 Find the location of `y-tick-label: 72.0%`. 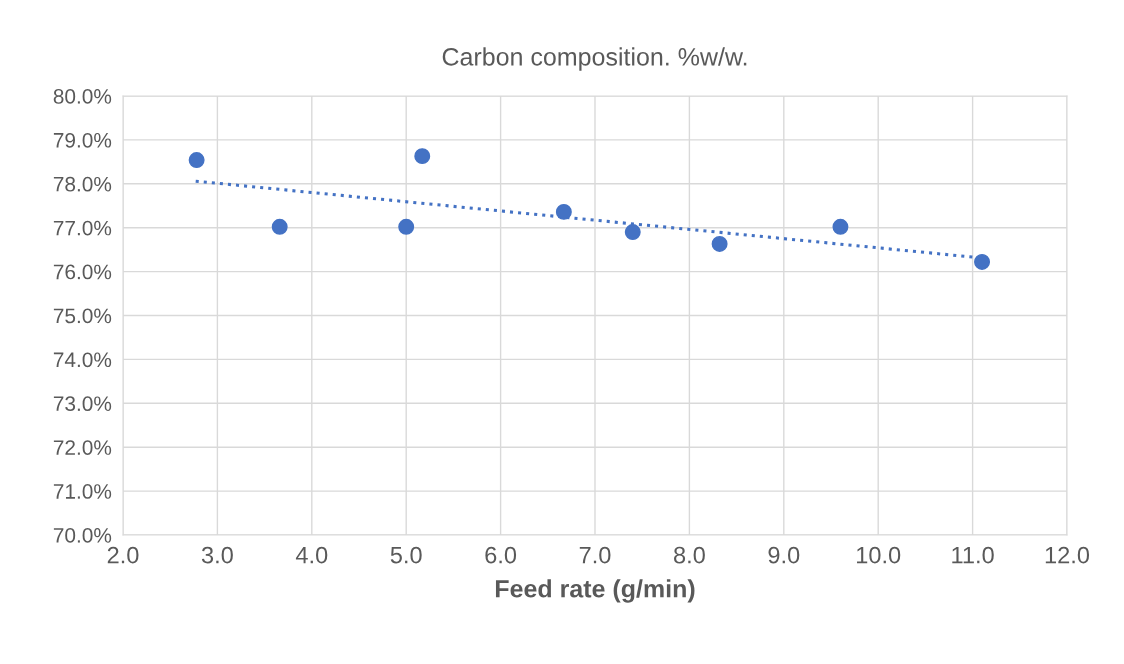

y-tick-label: 72.0% is located at coordinates (82, 447).